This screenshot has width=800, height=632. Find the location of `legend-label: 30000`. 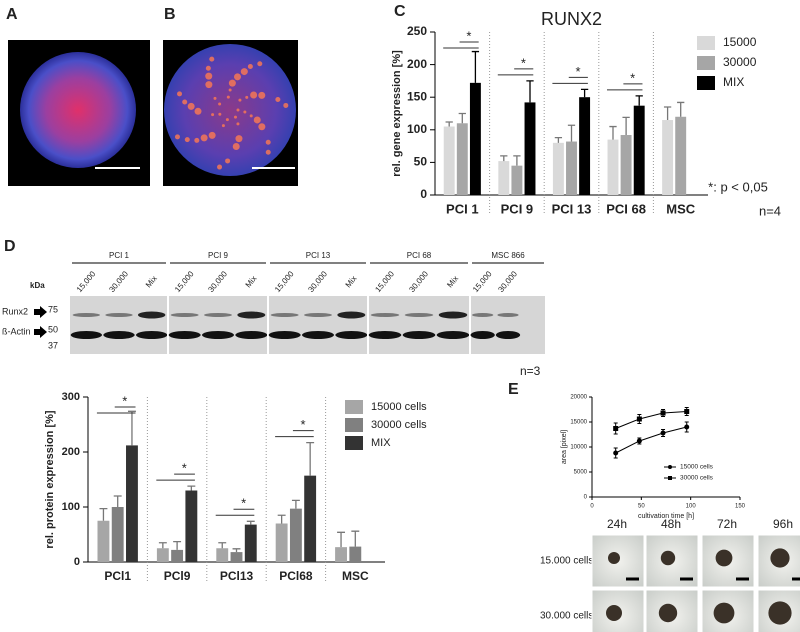

legend-label: 30000 is located at coordinates (740, 62).